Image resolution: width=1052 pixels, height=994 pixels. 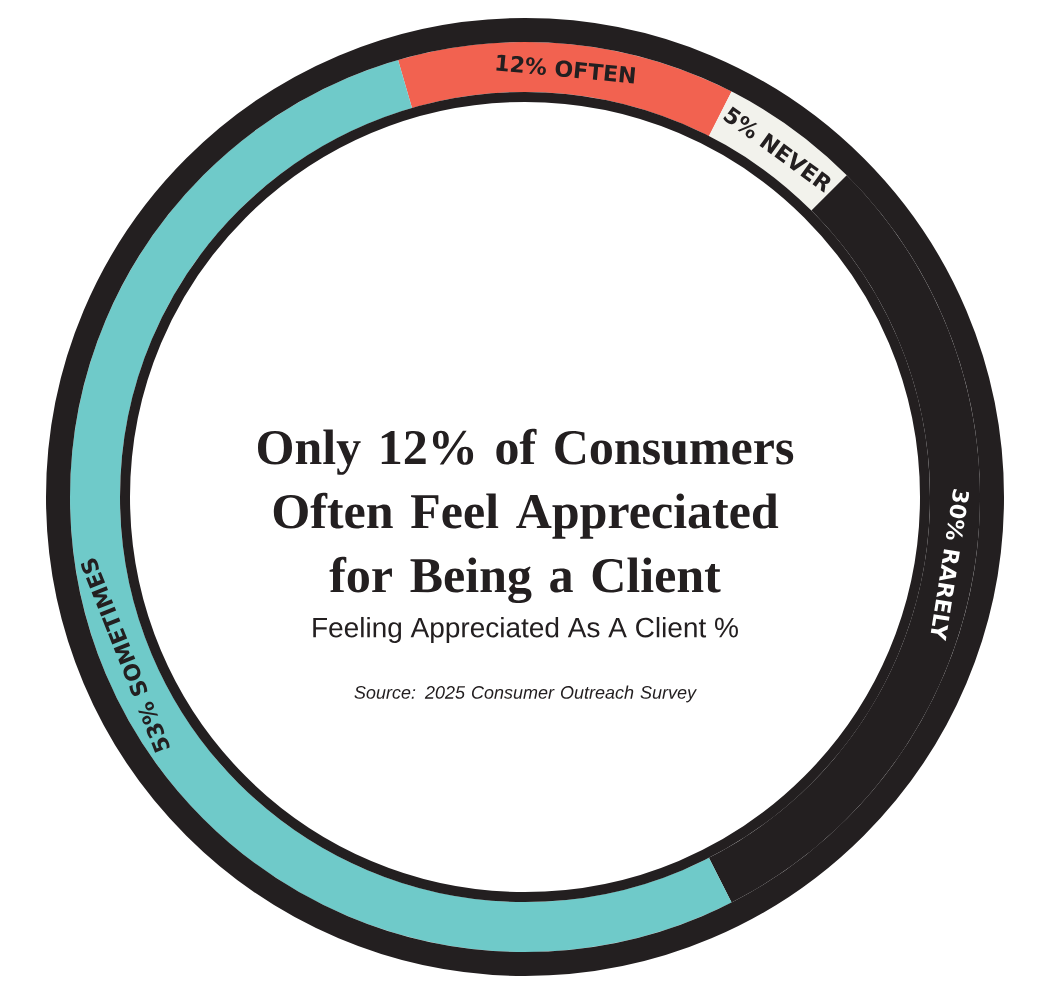 I want to click on text: Feeling Appreciated As A Client %, so click(x=525, y=630).